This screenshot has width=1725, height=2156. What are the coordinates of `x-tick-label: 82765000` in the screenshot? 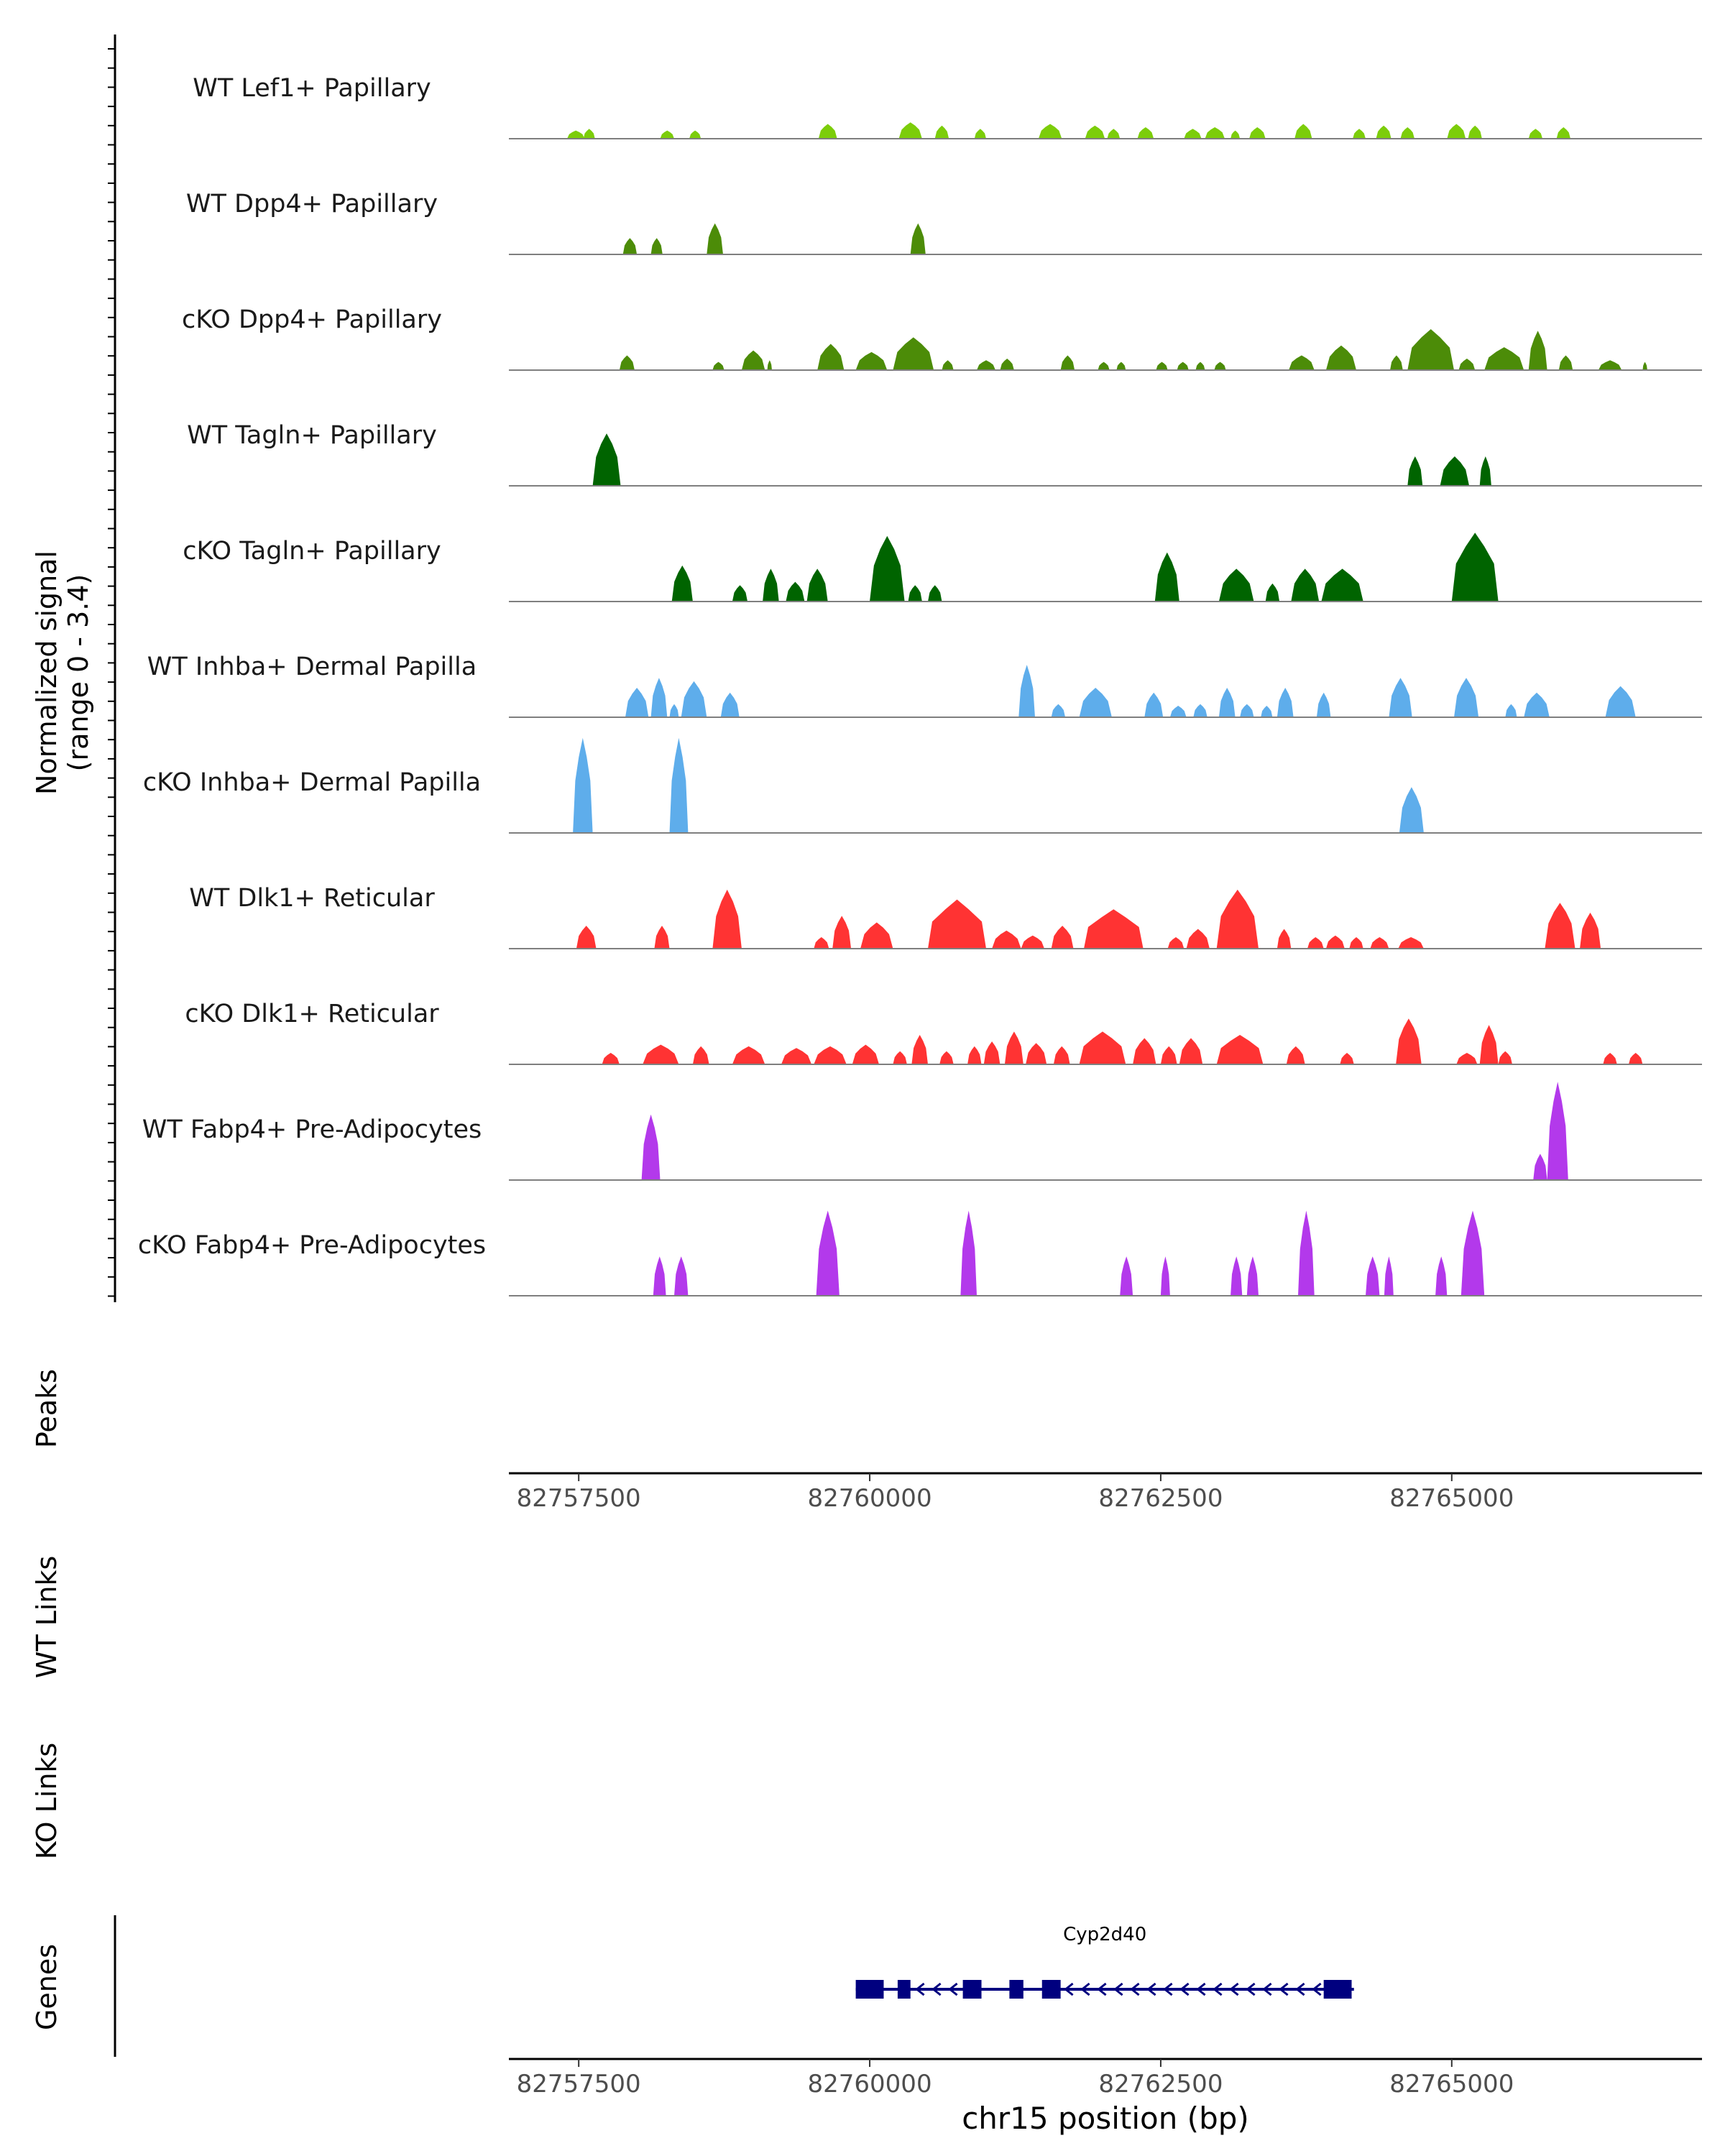 It's located at (1451, 1499).